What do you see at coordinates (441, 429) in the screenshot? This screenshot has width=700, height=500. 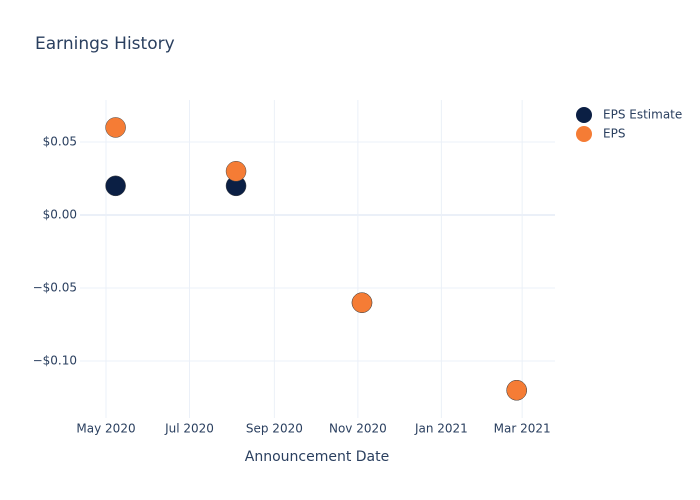 I see `x-tick-label: Jan 2021` at bounding box center [441, 429].